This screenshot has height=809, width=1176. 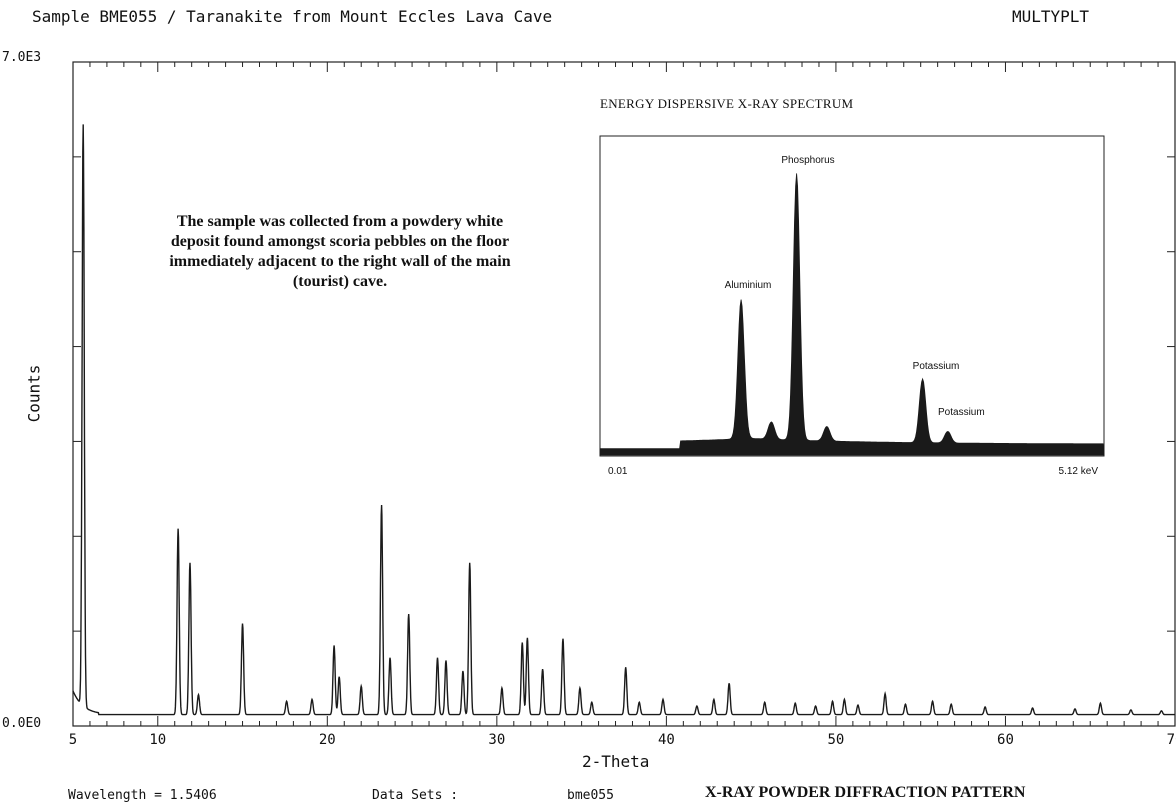 What do you see at coordinates (1079, 471) in the screenshot?
I see `eds-x-max-label: 5.12 keV` at bounding box center [1079, 471].